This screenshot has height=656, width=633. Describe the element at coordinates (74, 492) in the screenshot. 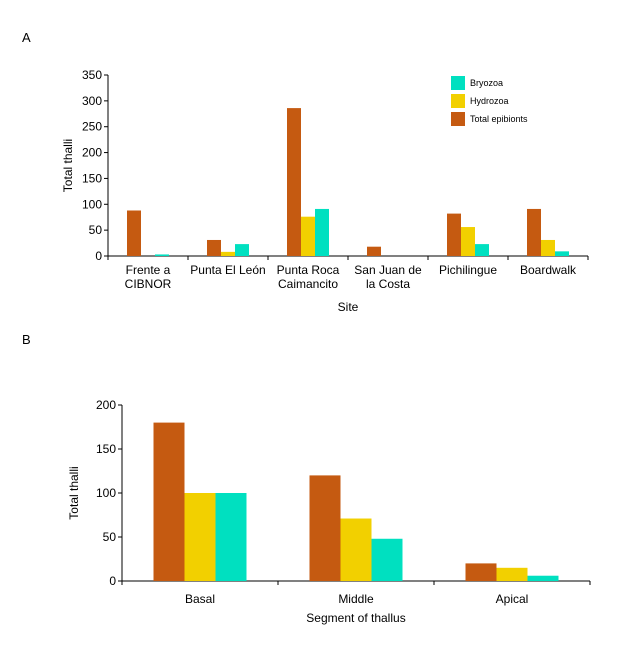

I see `chart-b-y-axis-label: Total thalli` at that location.